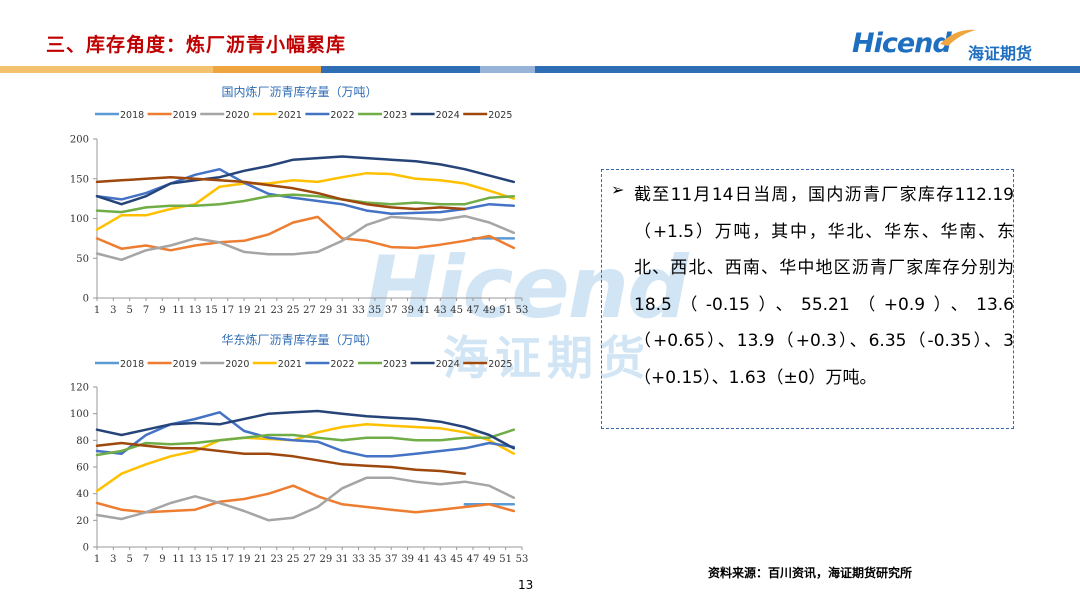 The image size is (1080, 607). I want to click on chart1-x-tick-label: 49, so click(489, 310).